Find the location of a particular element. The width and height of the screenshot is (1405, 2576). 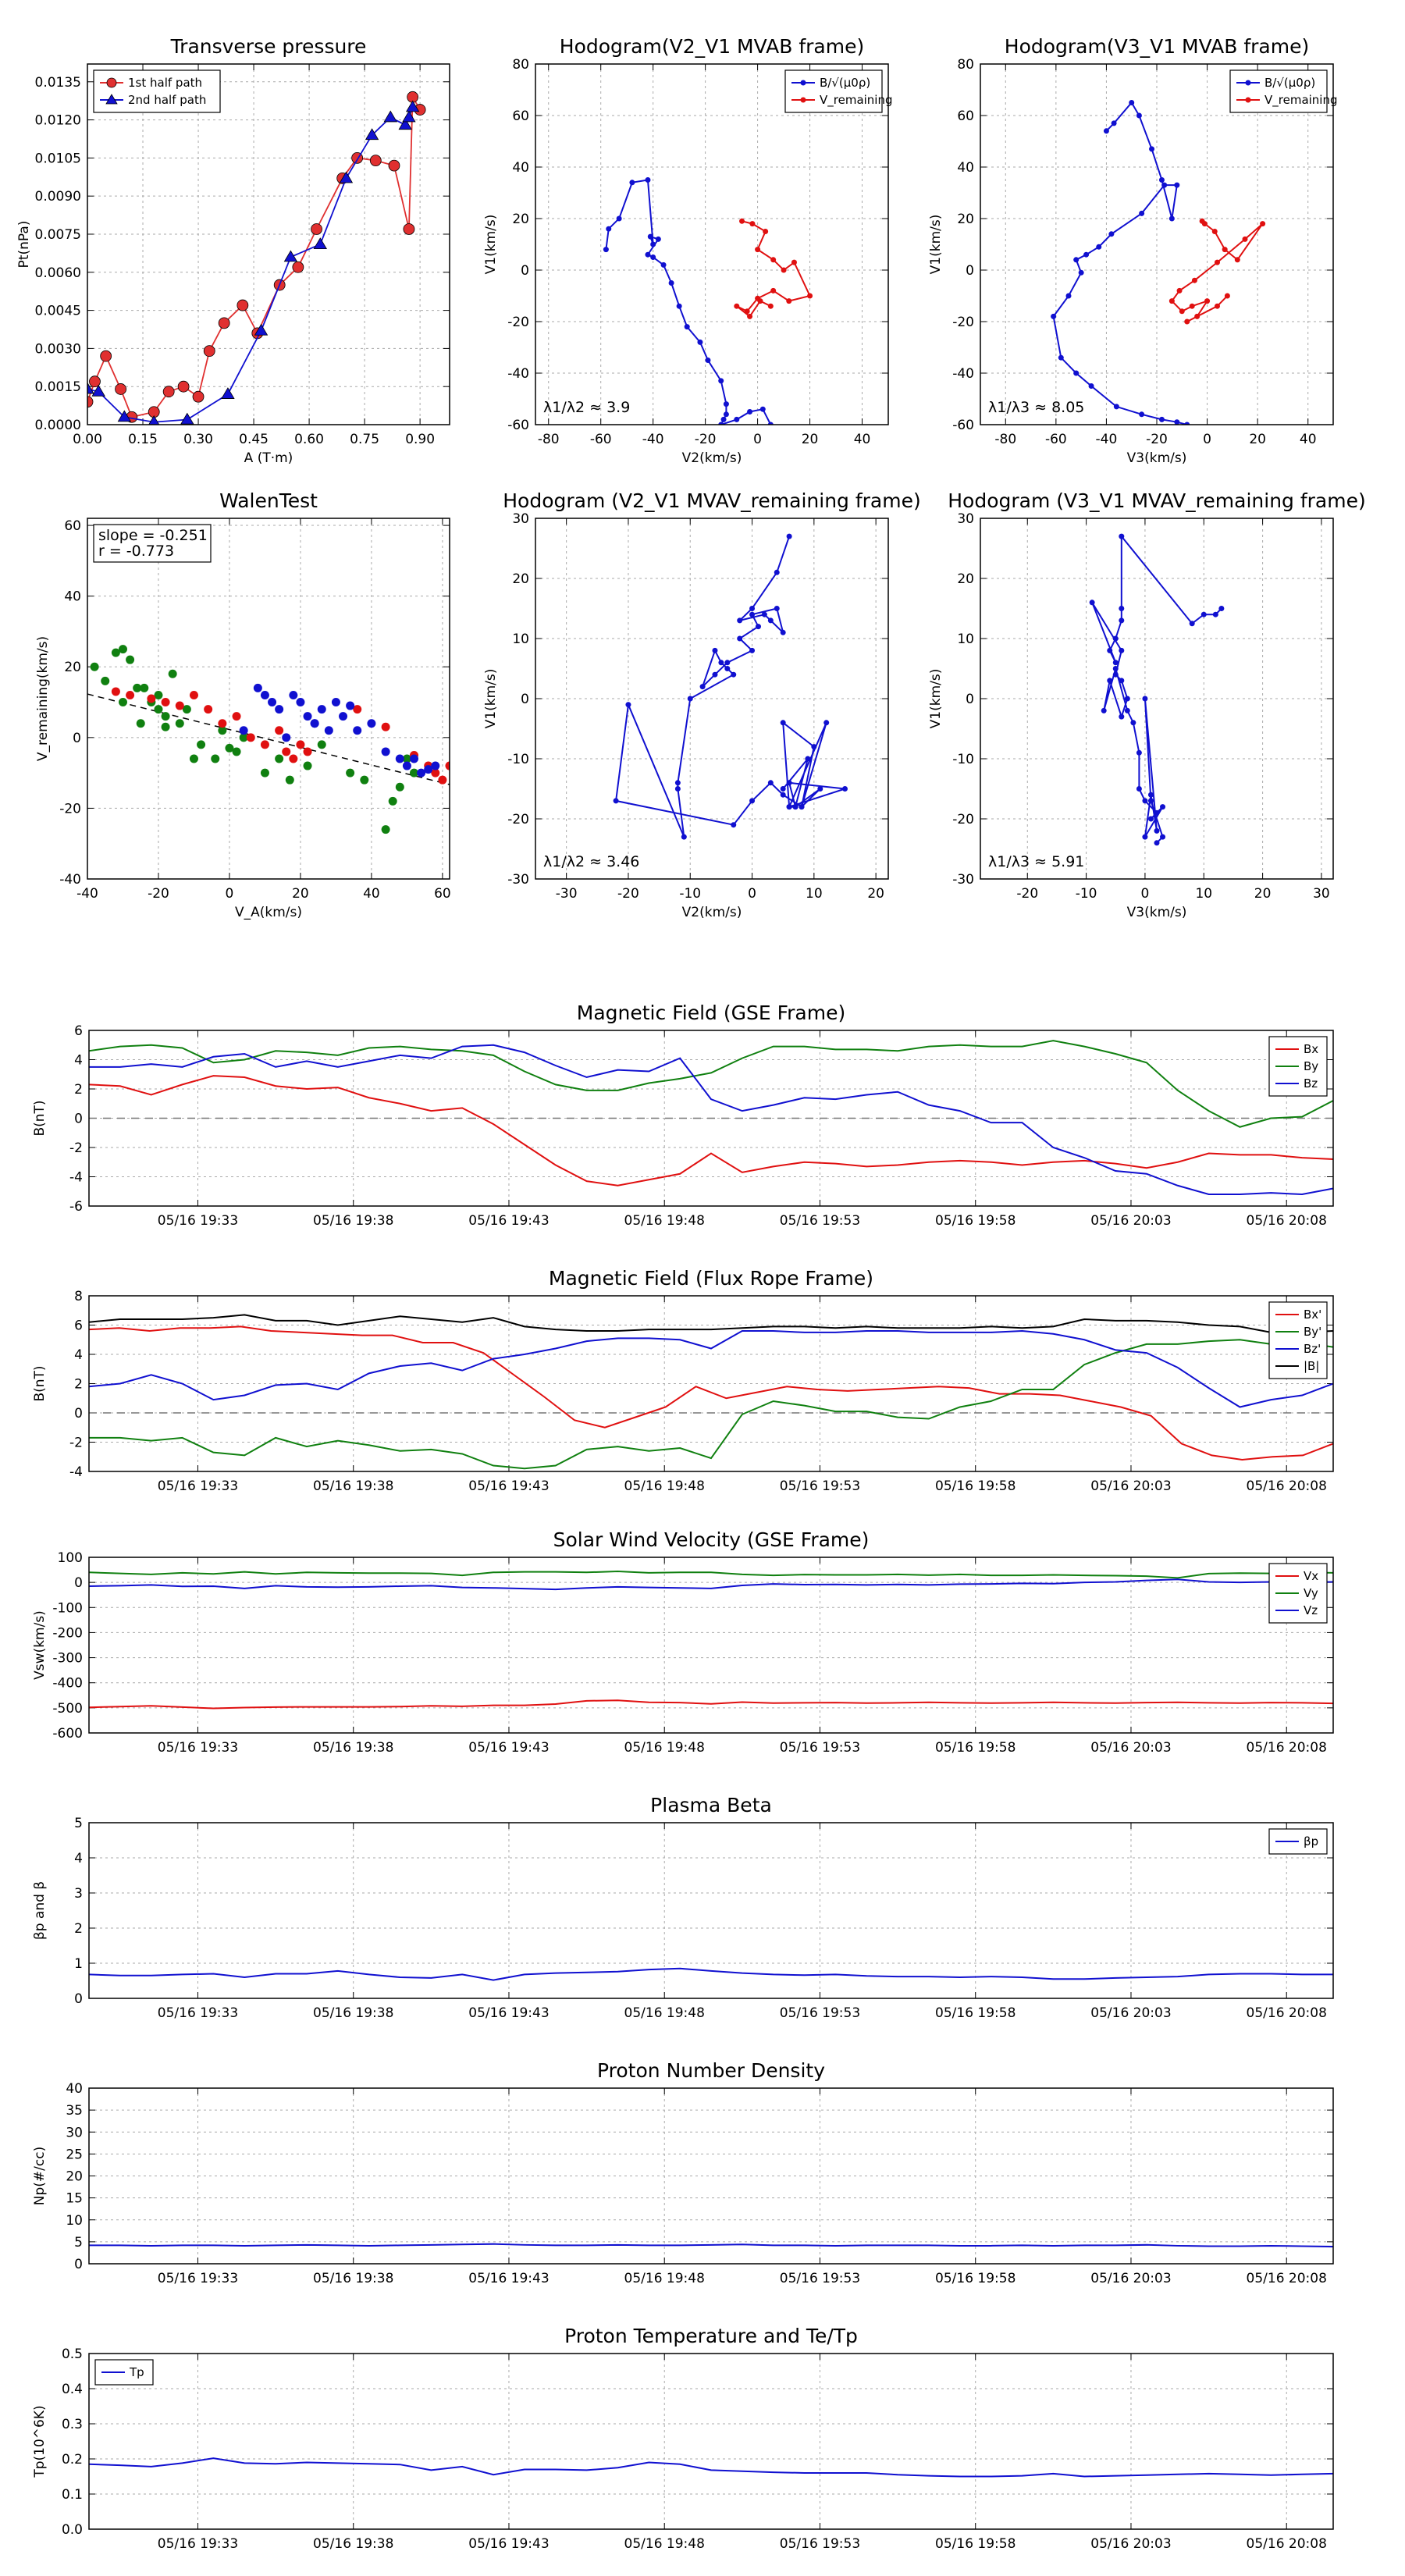

series-b-0--line is located at coordinates (1119, 263).